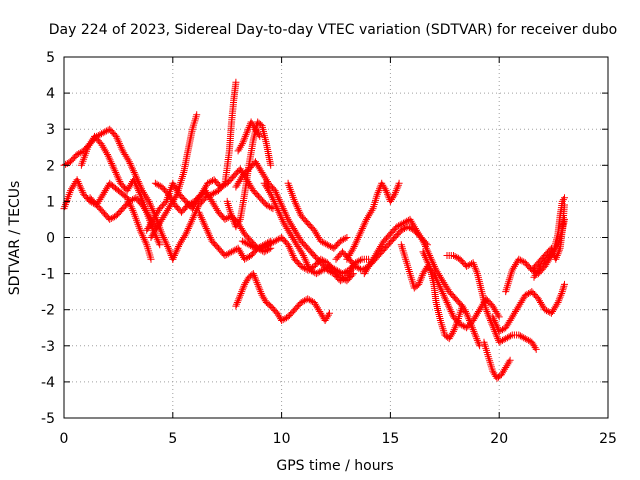  What do you see at coordinates (390, 439) in the screenshot?
I see `x-tick-label: 15` at bounding box center [390, 439].